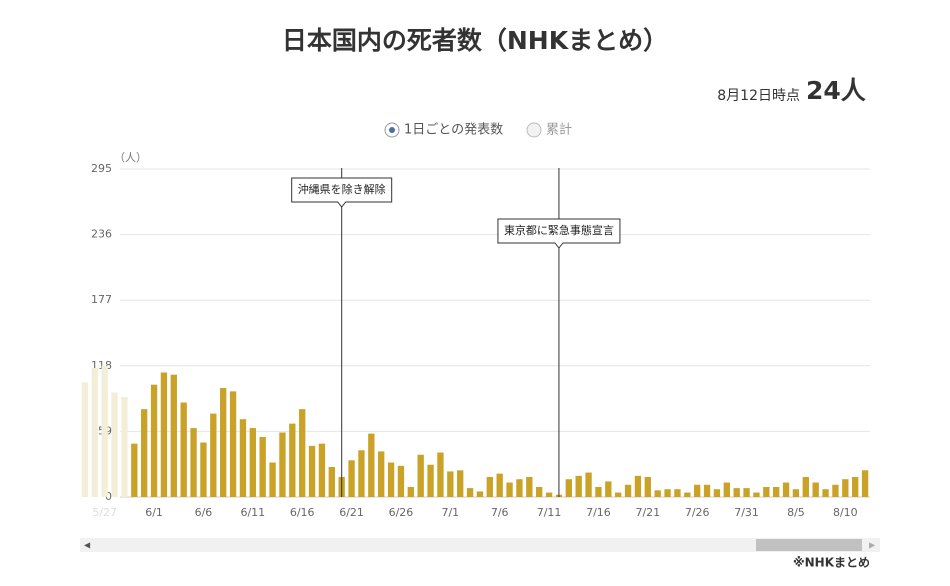 The height and width of the screenshot is (586, 950). Describe the element at coordinates (872, 545) in the screenshot. I see `scroll-right: ▶` at that location.